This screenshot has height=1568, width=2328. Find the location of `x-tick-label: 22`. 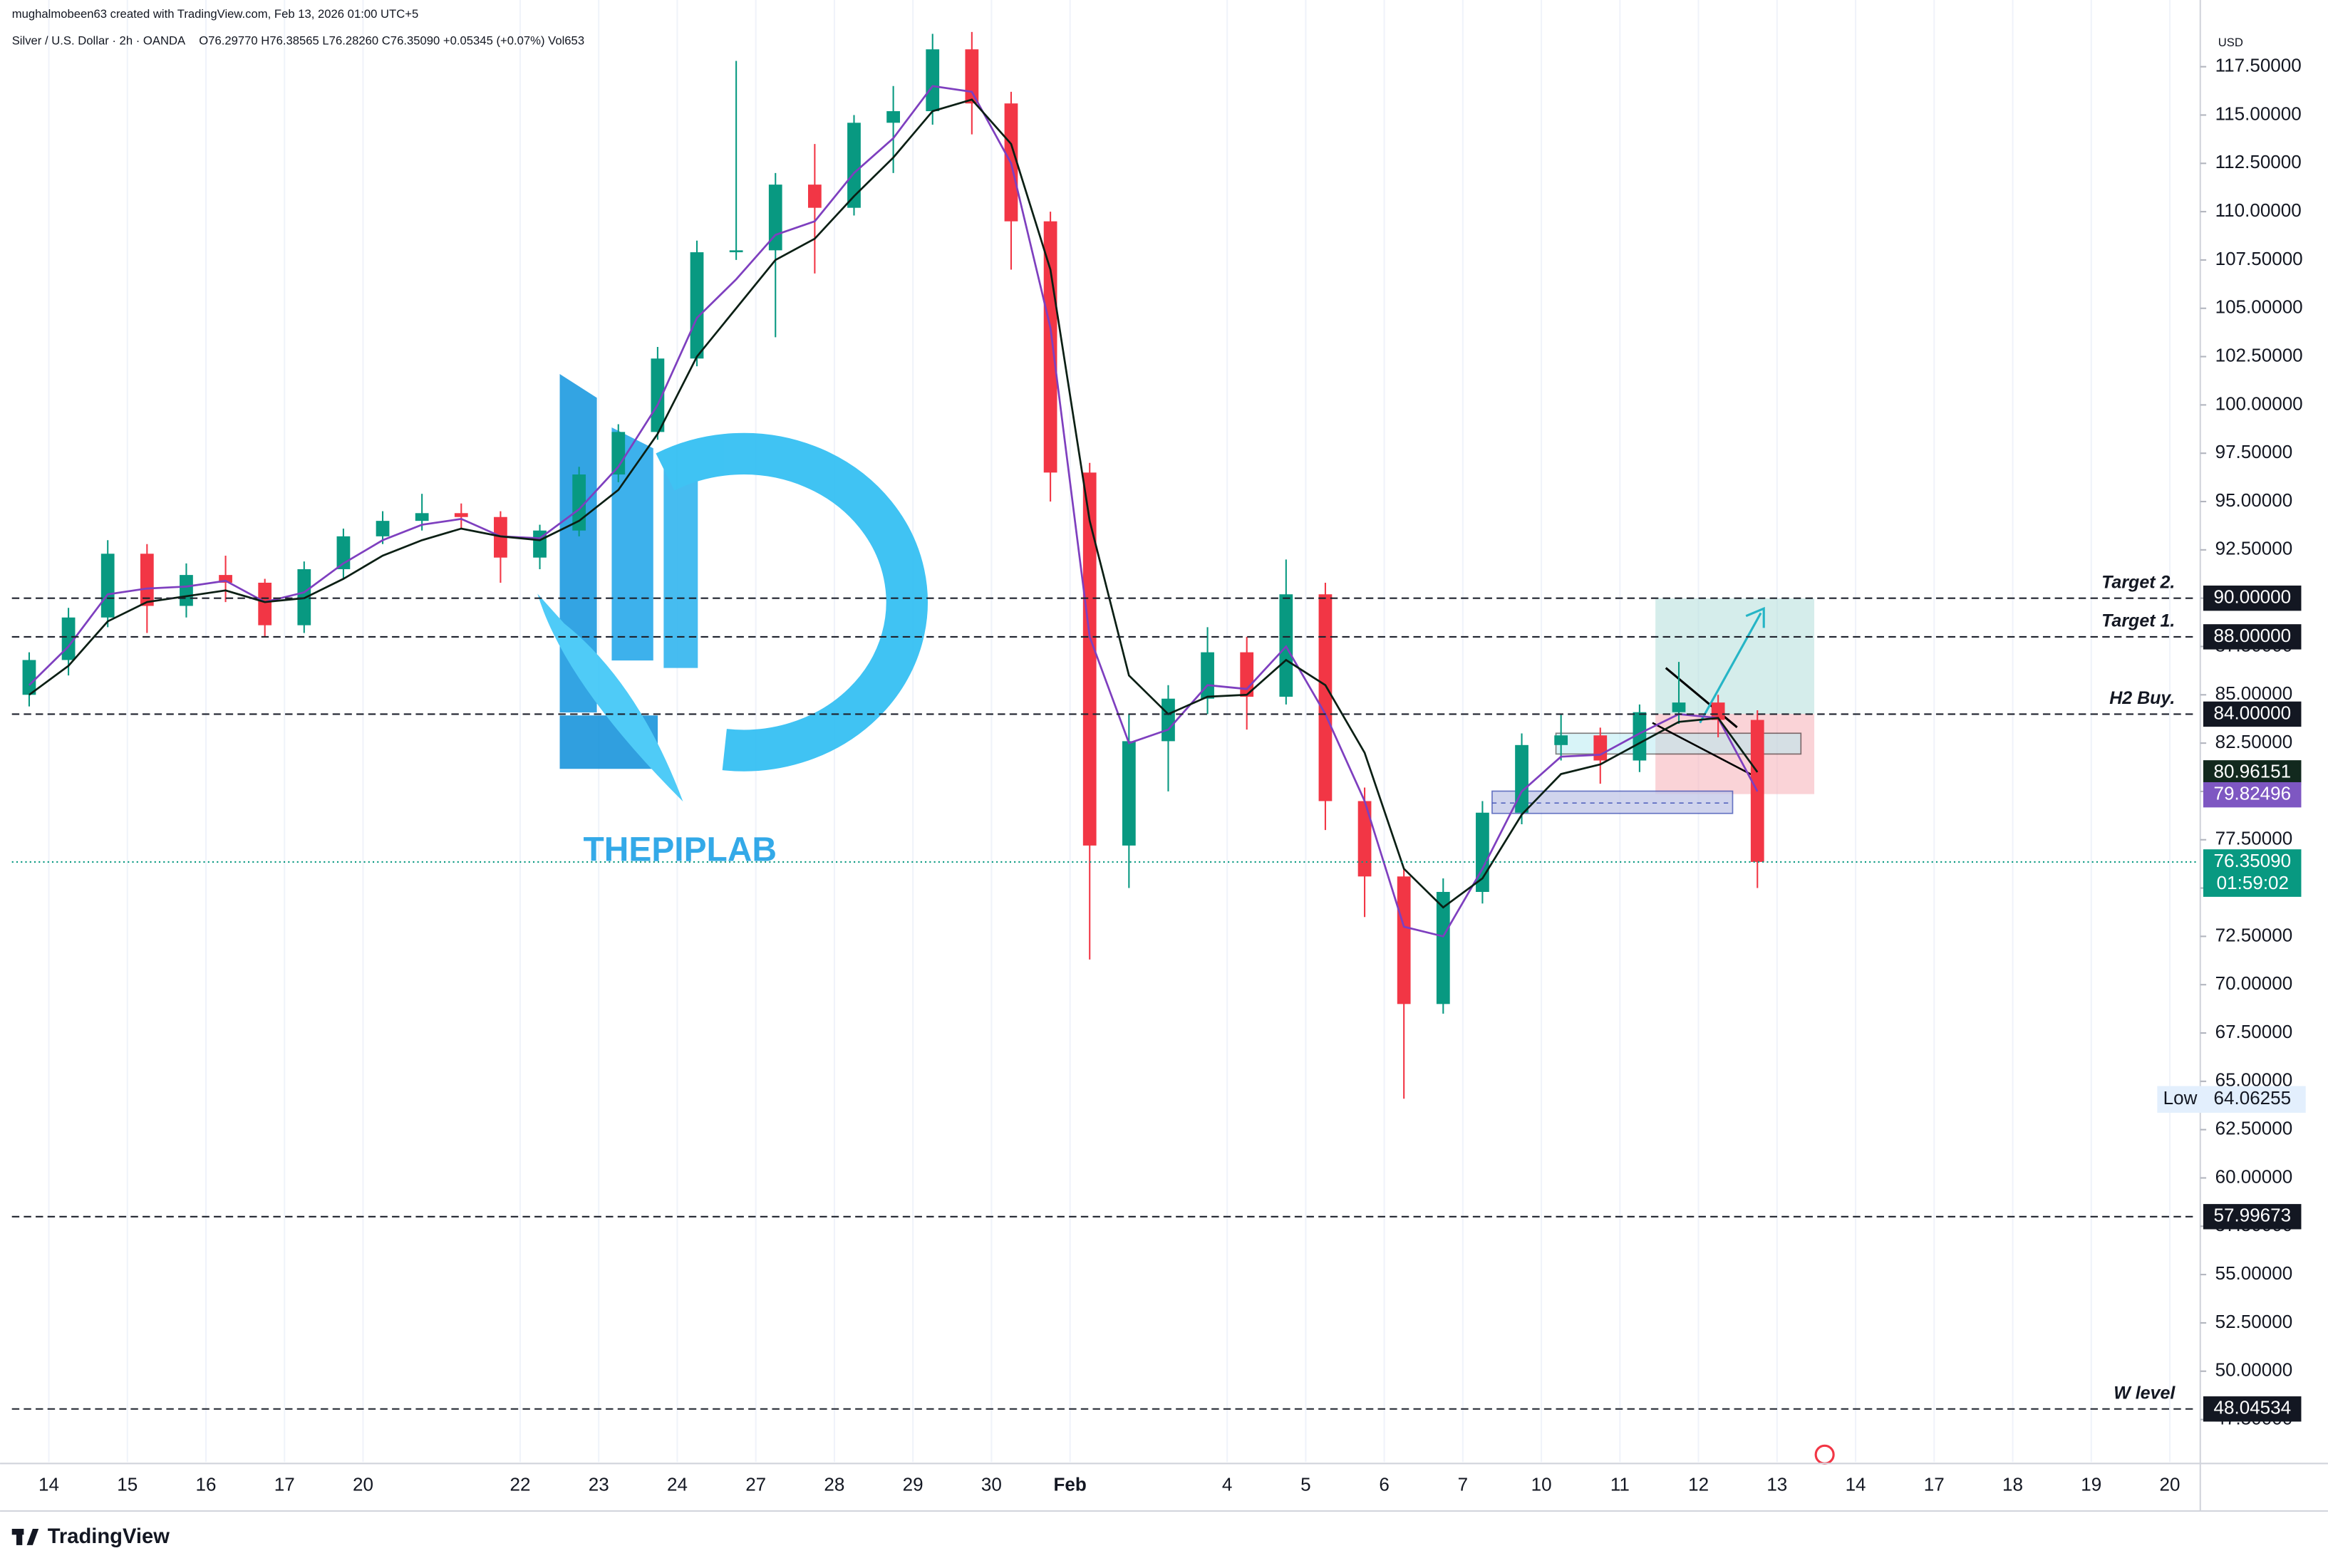

x-tick-label: 22 is located at coordinates (519, 1484).